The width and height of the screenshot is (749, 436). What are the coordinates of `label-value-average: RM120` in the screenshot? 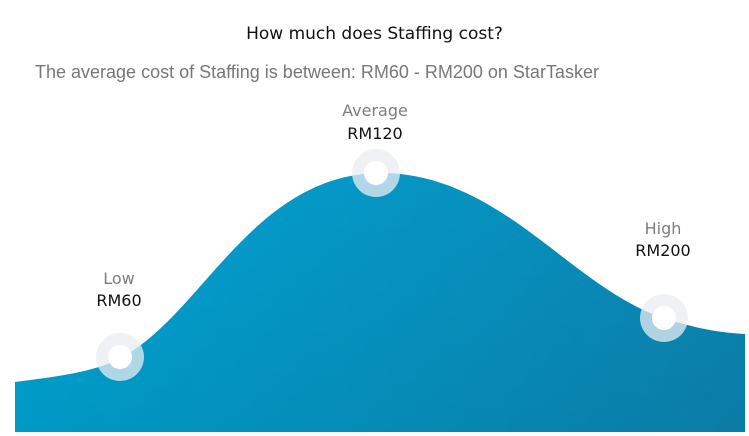 It's located at (374, 133).